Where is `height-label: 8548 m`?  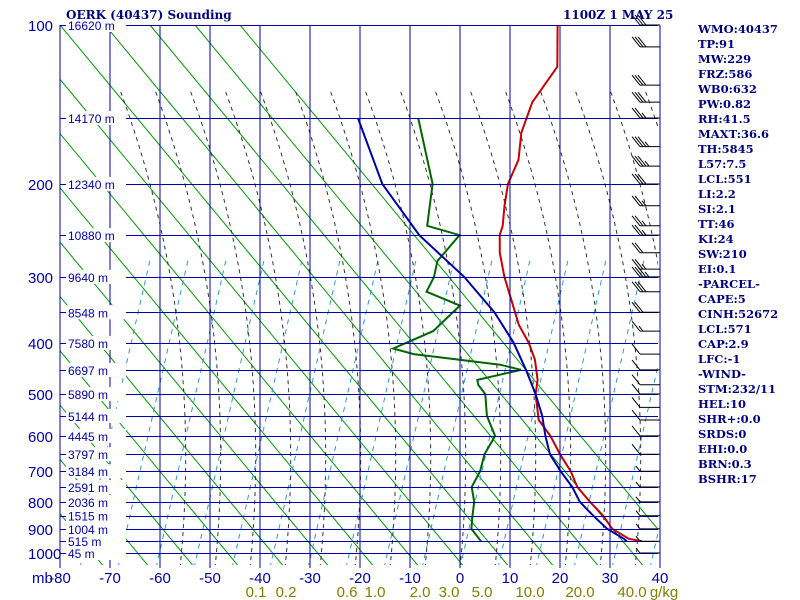 height-label: 8548 m is located at coordinates (88, 313).